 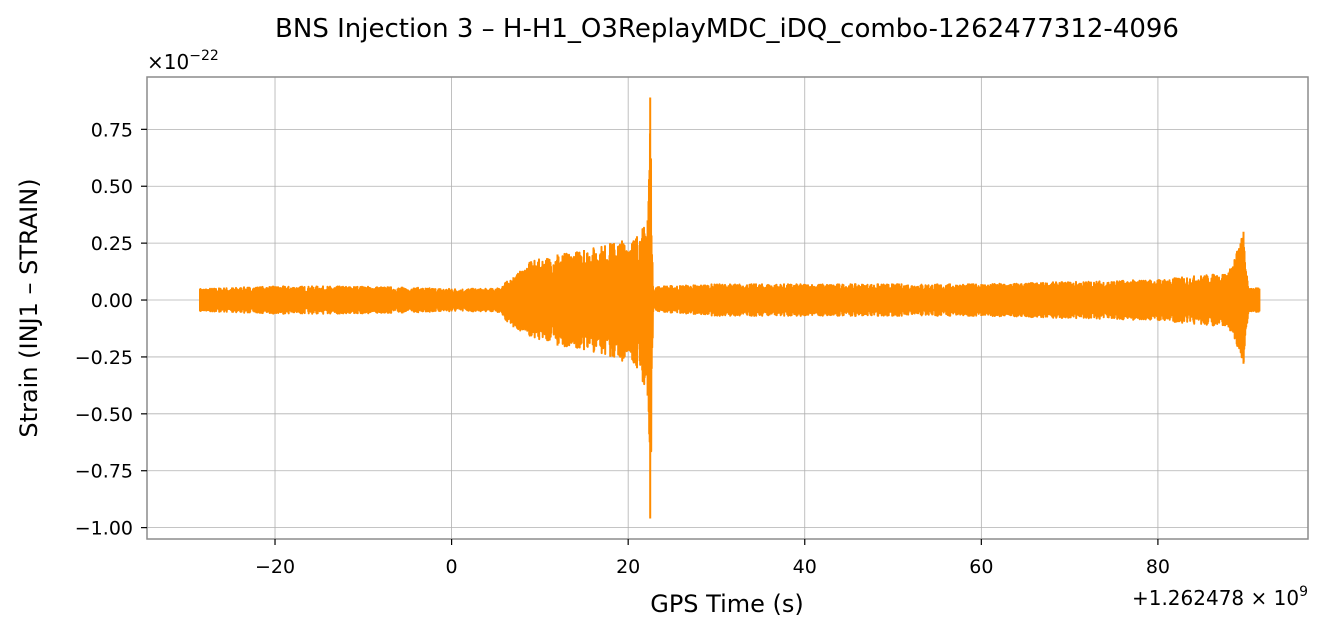 I want to click on y-tick-label: 0.25, so click(x=112, y=244).